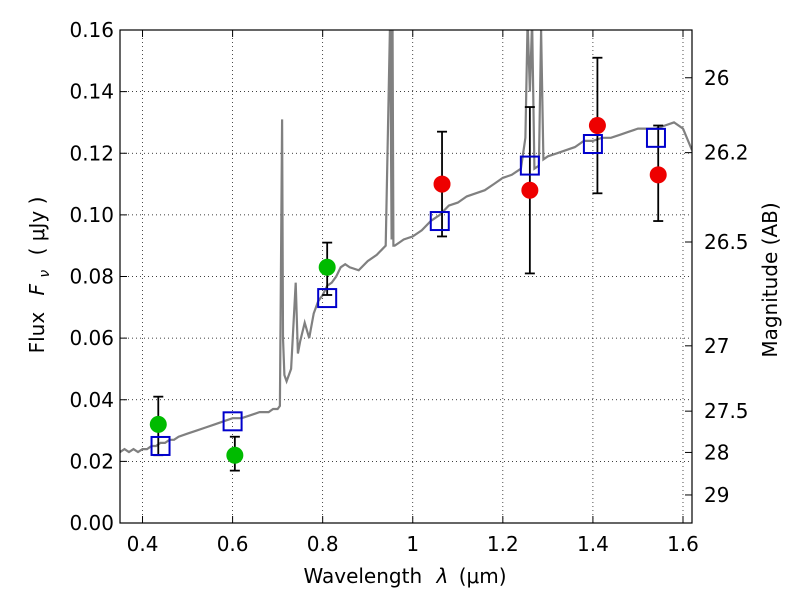 The height and width of the screenshot is (600, 800). I want to click on x-tick-label: 0.4, so click(143, 544).